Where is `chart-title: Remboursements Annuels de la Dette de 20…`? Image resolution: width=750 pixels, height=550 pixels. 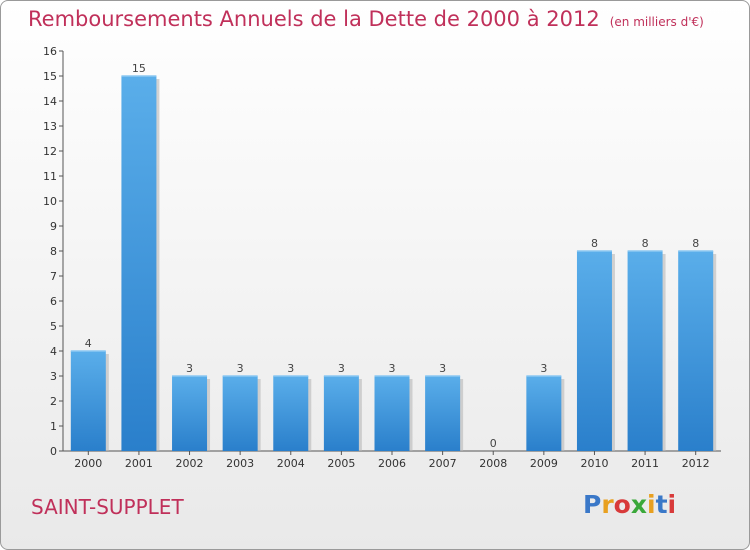
chart-title: Remboursements Annuels de la Dette de 20… is located at coordinates (366, 19).